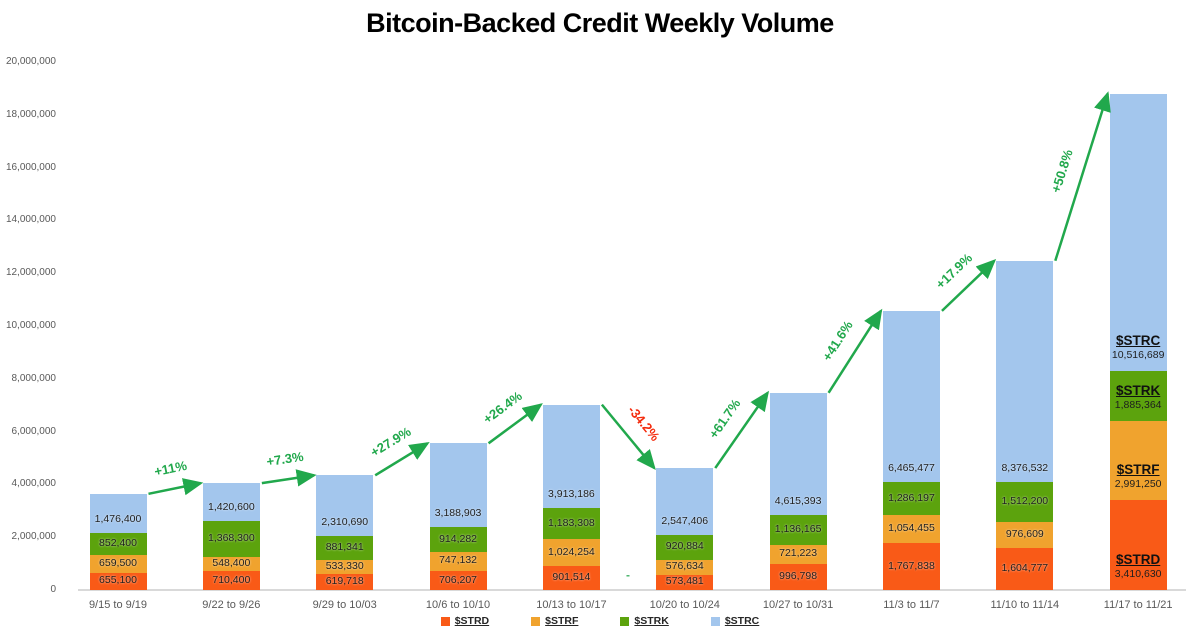 The width and height of the screenshot is (1200, 639). What do you see at coordinates (53, 589) in the screenshot?
I see `y-axis-tick-label: 0` at bounding box center [53, 589].